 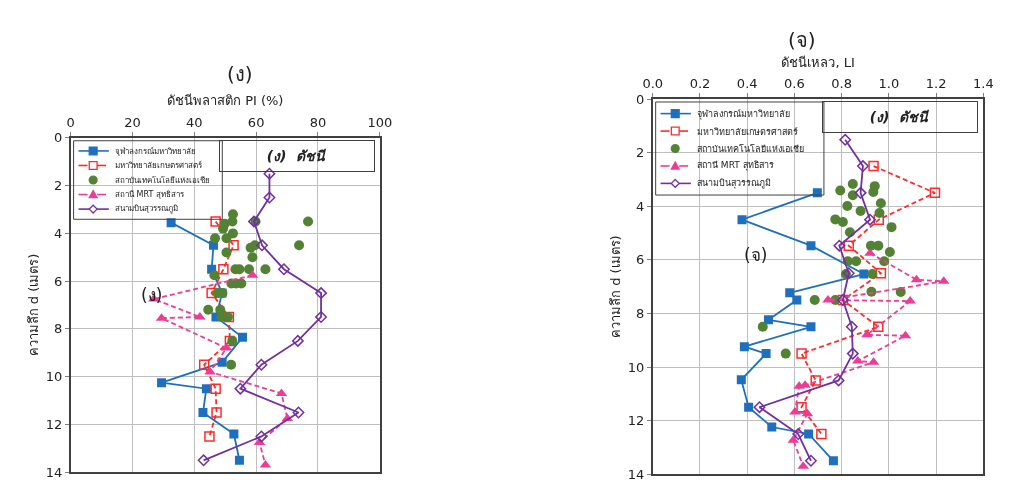 I want to click on y-tick-label: 2, so click(x=58, y=186).